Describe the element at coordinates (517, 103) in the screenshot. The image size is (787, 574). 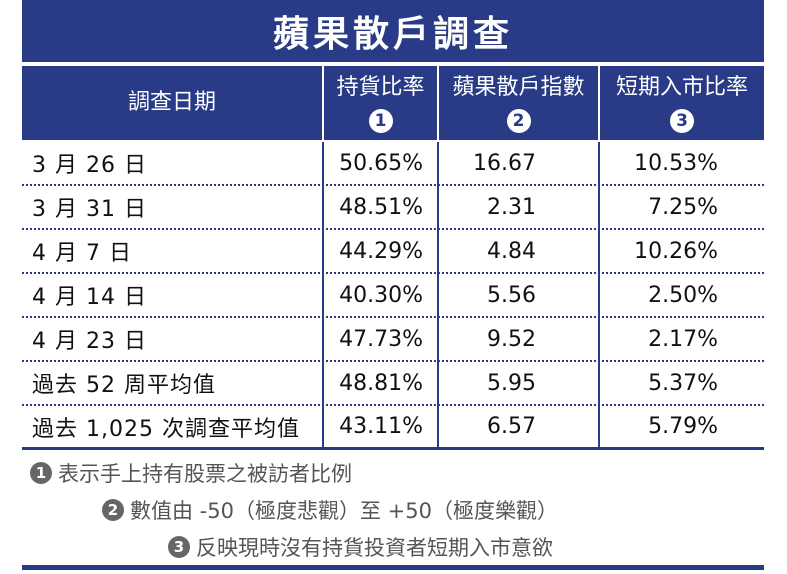
I see `header-sentiment-index: 蘋果散戶指數 2` at that location.